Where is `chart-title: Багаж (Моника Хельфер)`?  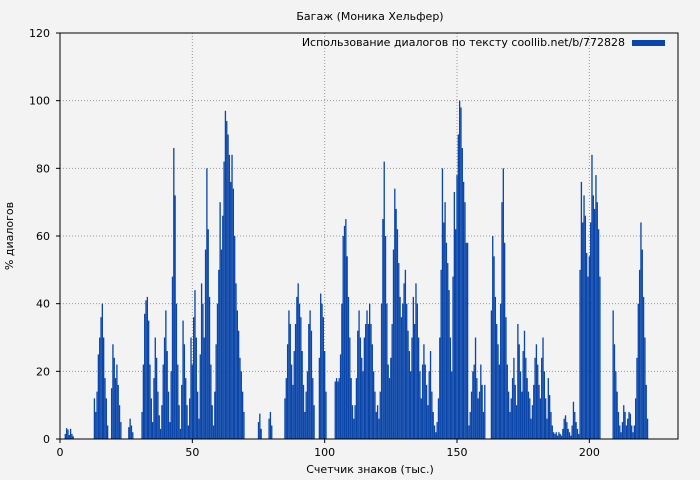 chart-title: Багаж (Моника Хельфер) is located at coordinates (369, 16).